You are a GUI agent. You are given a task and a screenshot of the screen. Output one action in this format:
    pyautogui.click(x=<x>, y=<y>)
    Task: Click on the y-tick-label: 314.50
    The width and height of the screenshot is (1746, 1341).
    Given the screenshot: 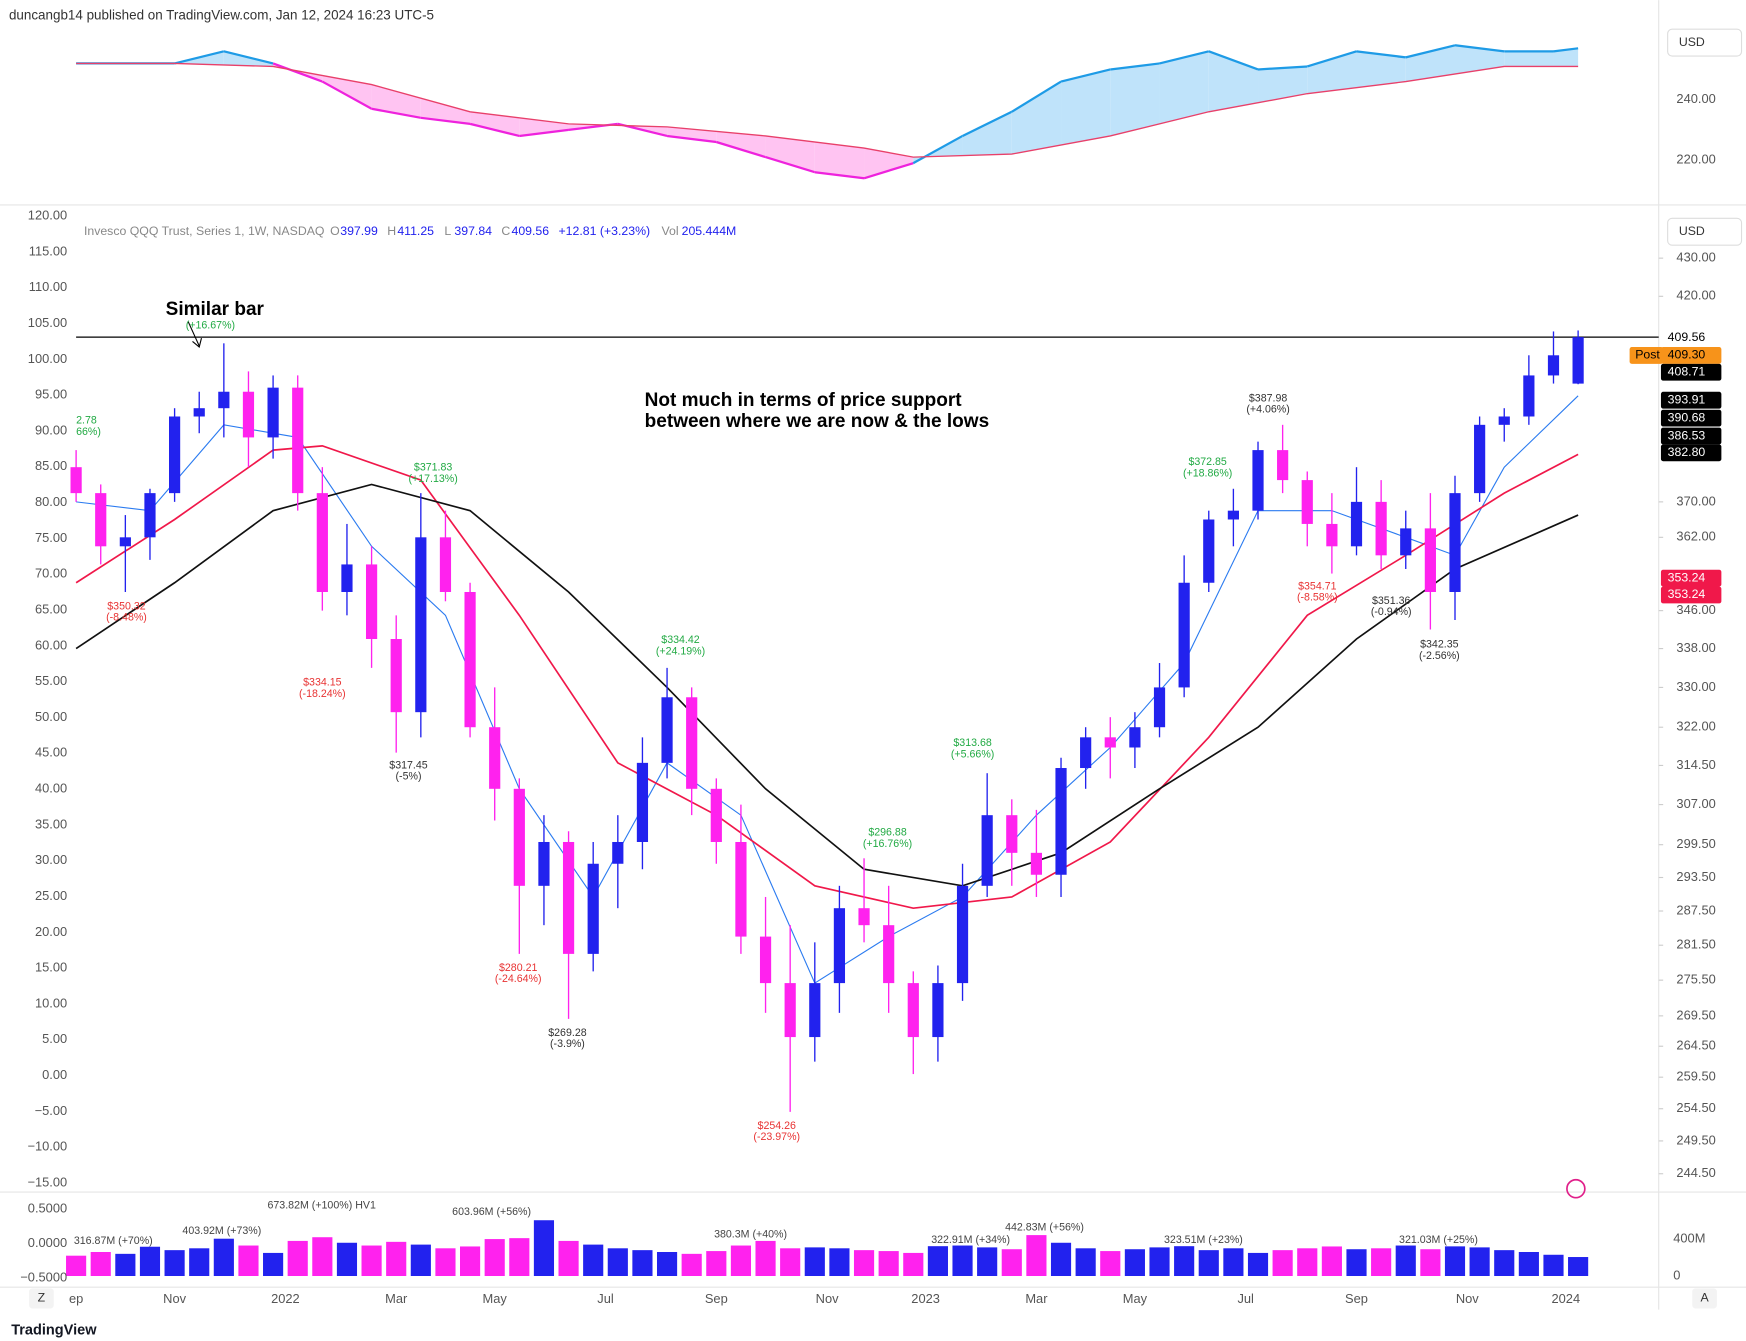 What is the action you would take?
    pyautogui.click(x=1695, y=764)
    